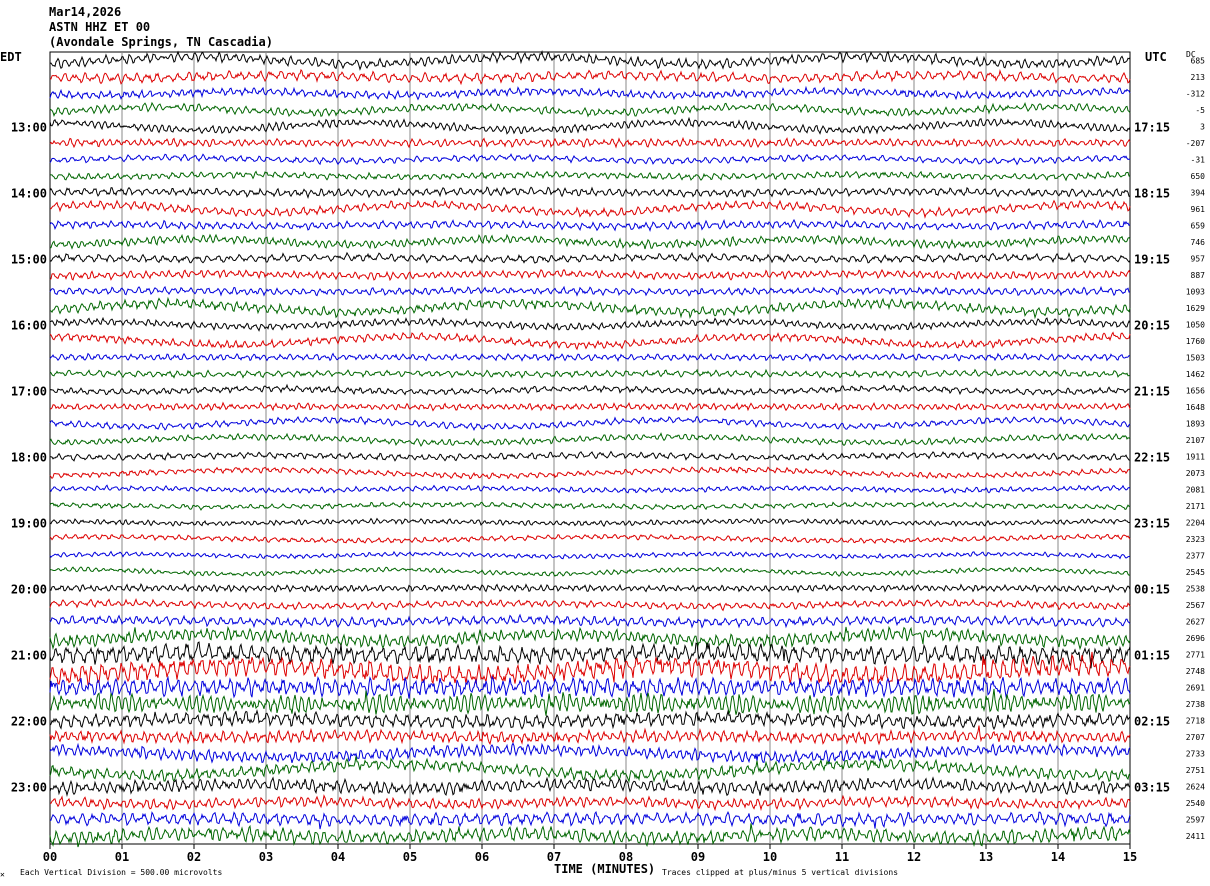 The height and width of the screenshot is (886, 1210). What do you see at coordinates (1195, 704) in the screenshot?
I see `dc-offset-40: 2738` at bounding box center [1195, 704].